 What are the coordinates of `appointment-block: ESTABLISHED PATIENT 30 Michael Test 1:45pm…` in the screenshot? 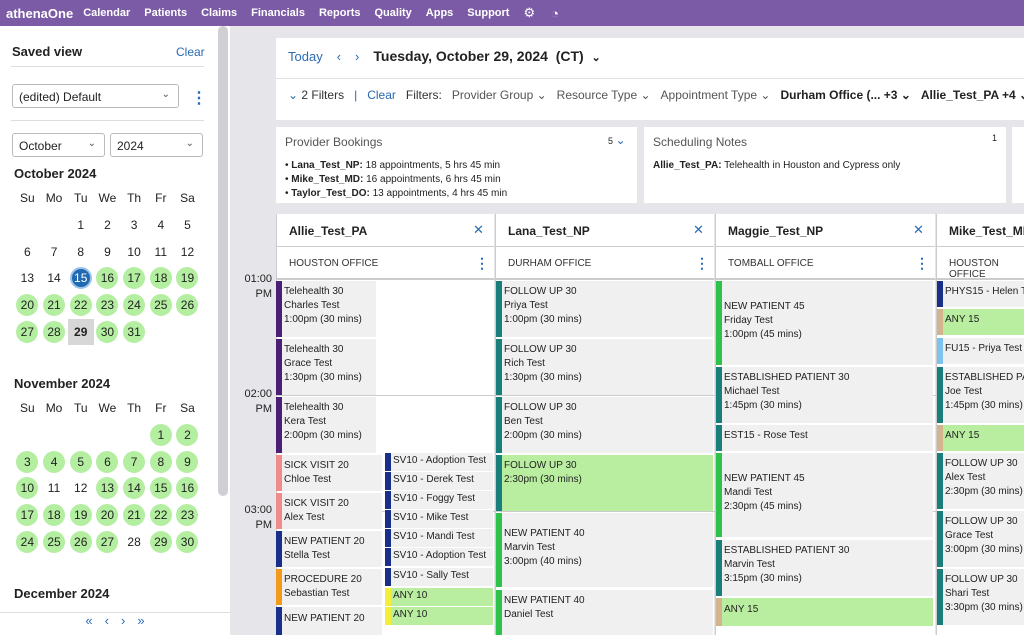 It's located at (824, 395).